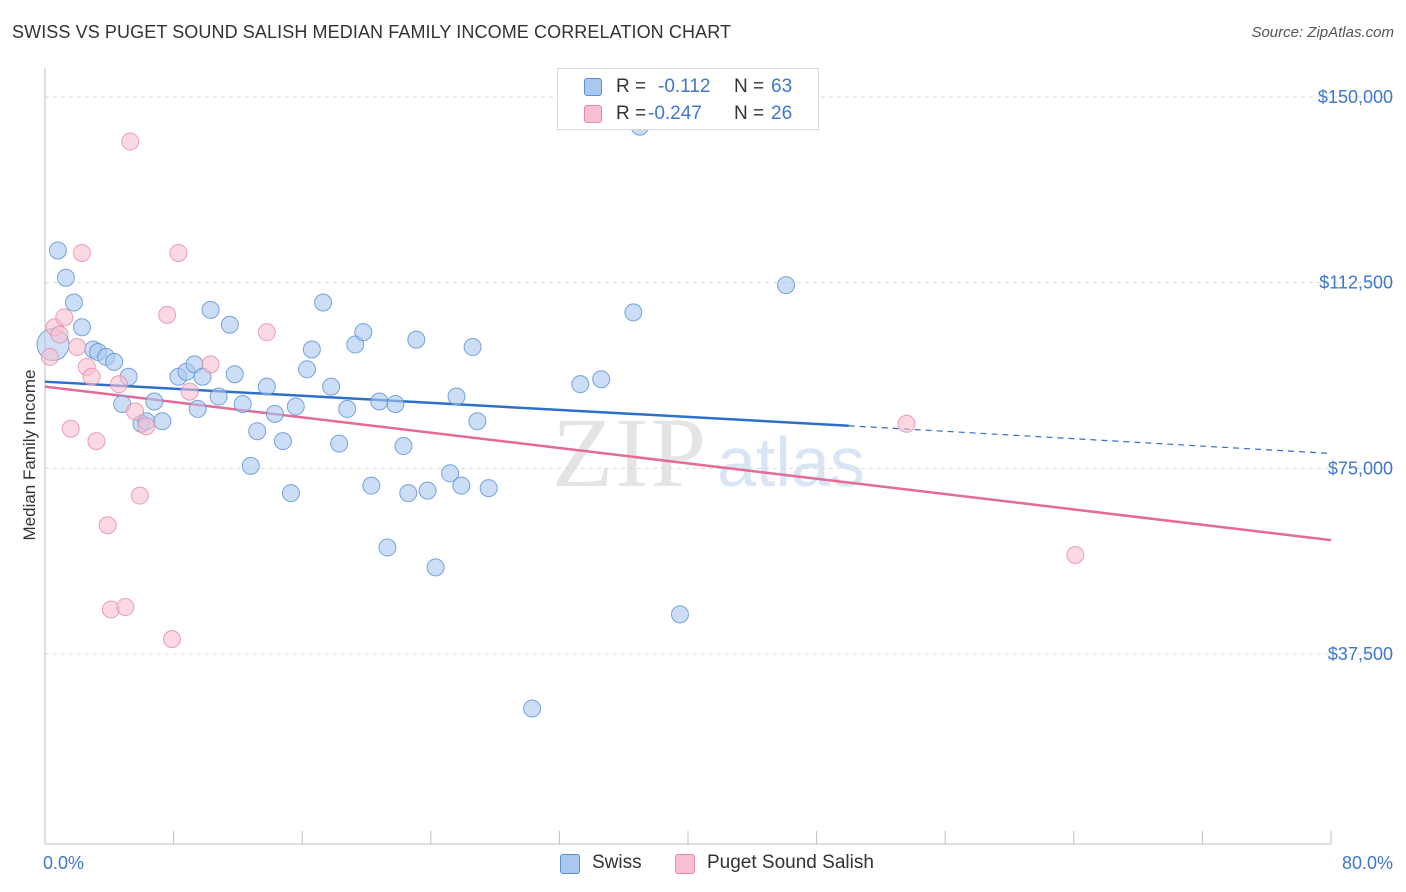 This screenshot has width=1406, height=892. I want to click on y-tick-label: $75,000, so click(1360, 468).